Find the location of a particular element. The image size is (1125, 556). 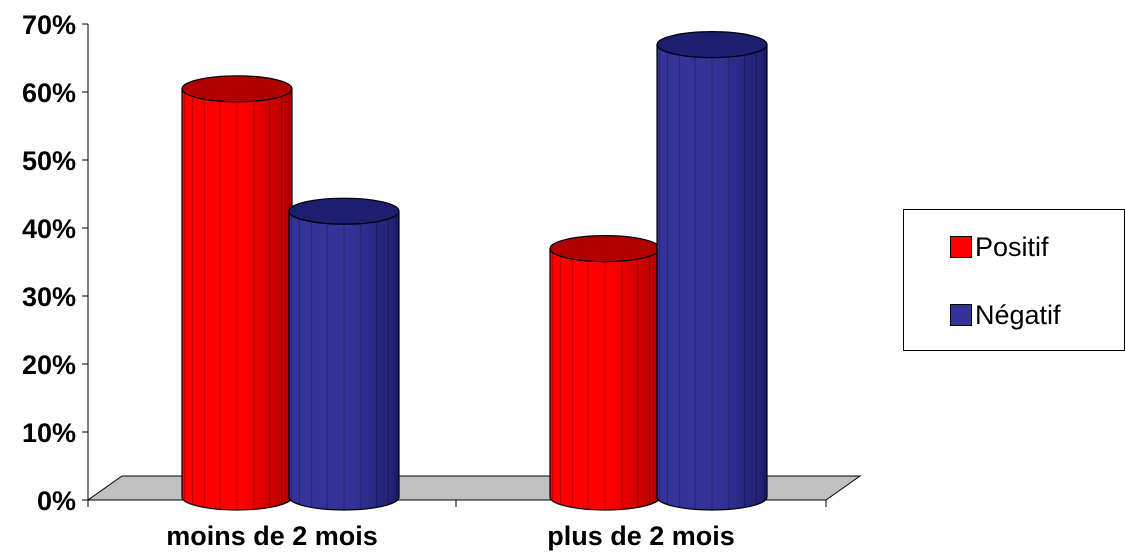

category-label: moins de 2 mois is located at coordinates (272, 536).